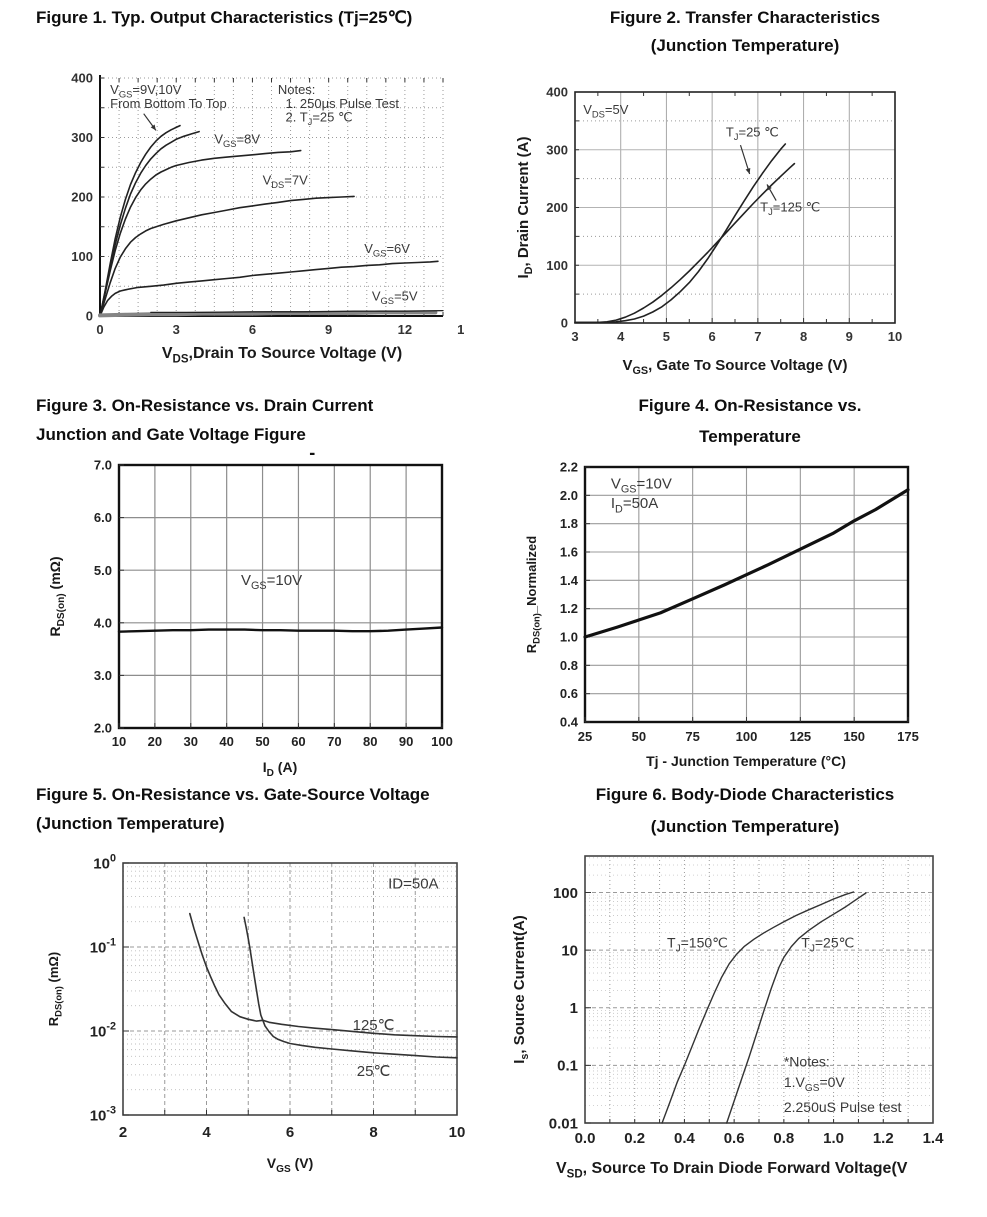 This screenshot has height=1217, width=987. What do you see at coordinates (405, 329) in the screenshot?
I see `svg-text: 12` at bounding box center [405, 329].